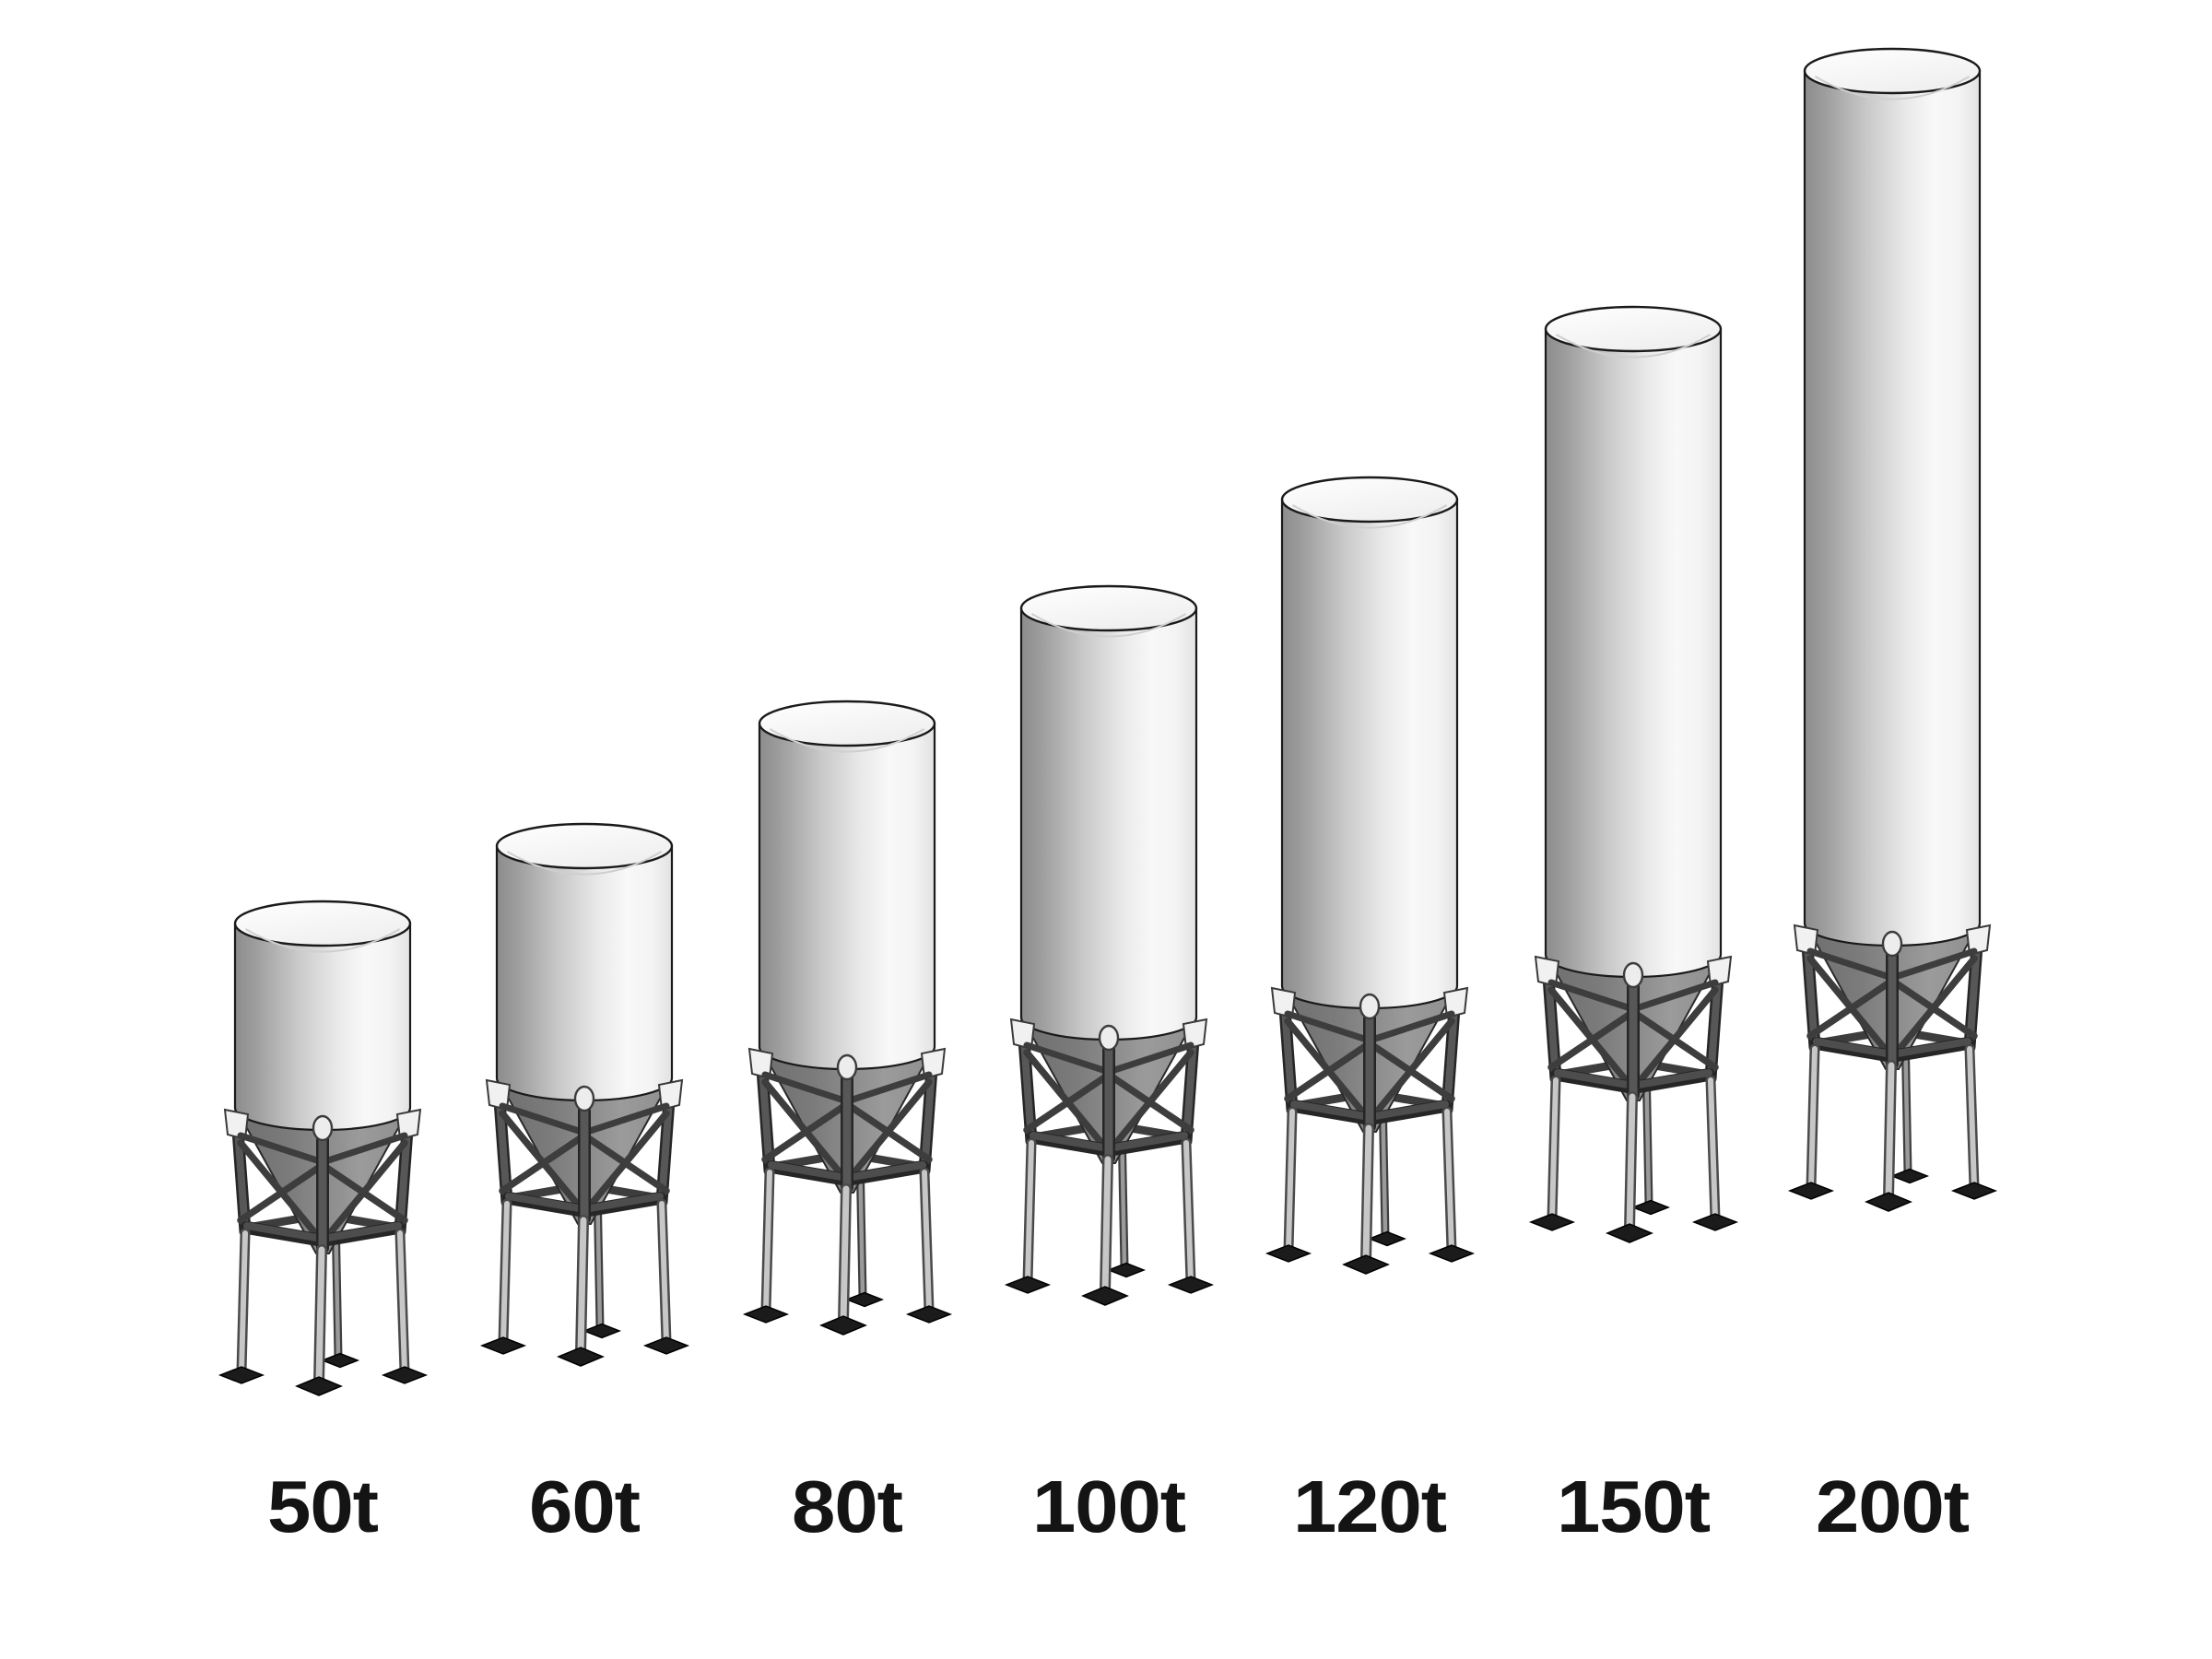 The height and width of the screenshot is (1659, 2212). Describe the element at coordinates (1108, 1506) in the screenshot. I see `capacity-label-100t: 100t` at that location.